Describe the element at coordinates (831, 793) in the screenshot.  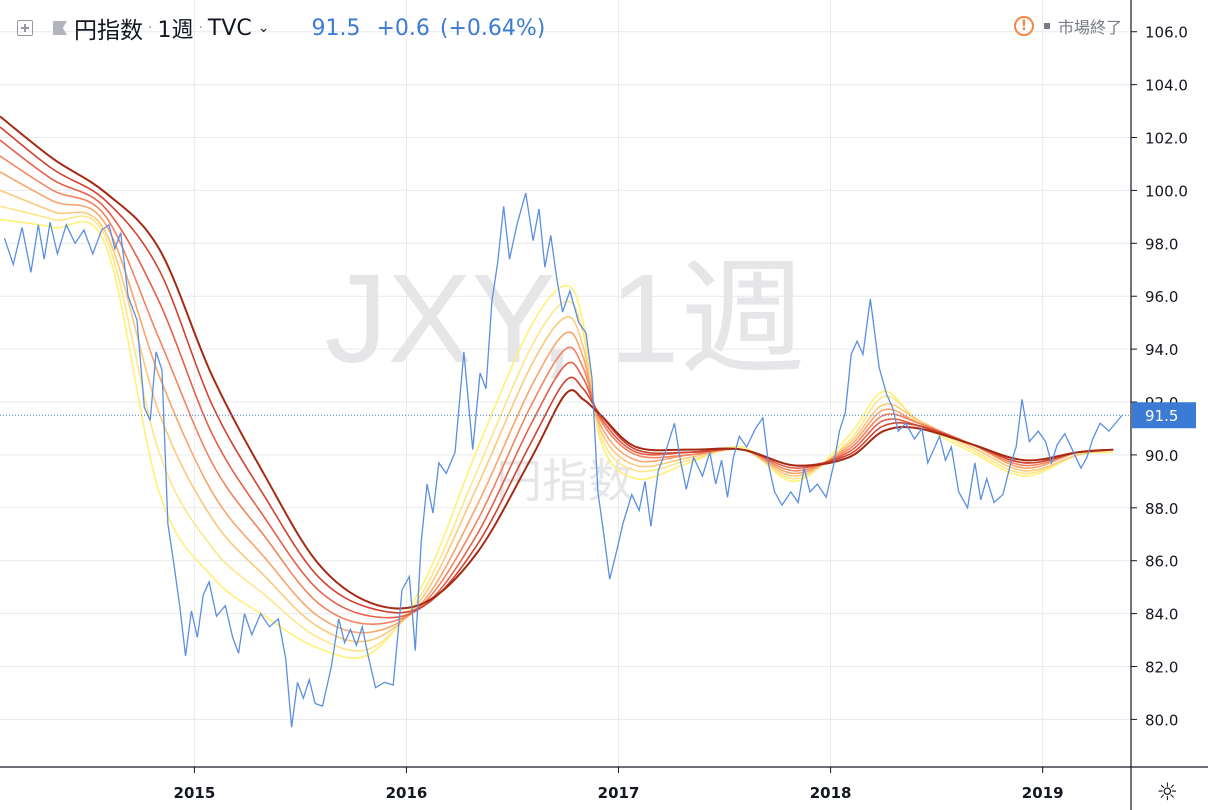
I see `x-tick-label: 2018` at that location.